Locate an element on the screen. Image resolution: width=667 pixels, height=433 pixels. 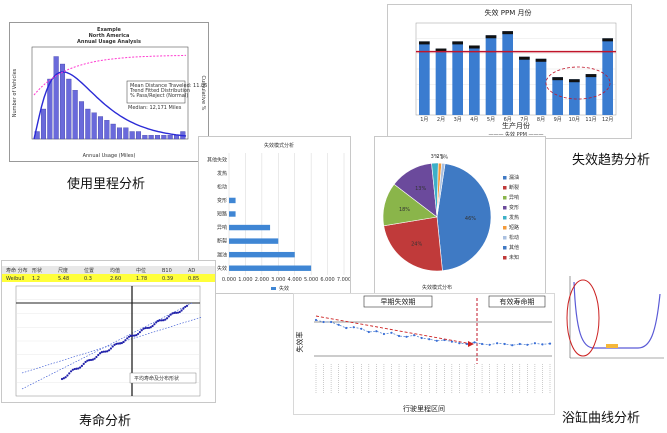
pie-label: 3% is located at coordinates (435, 157).